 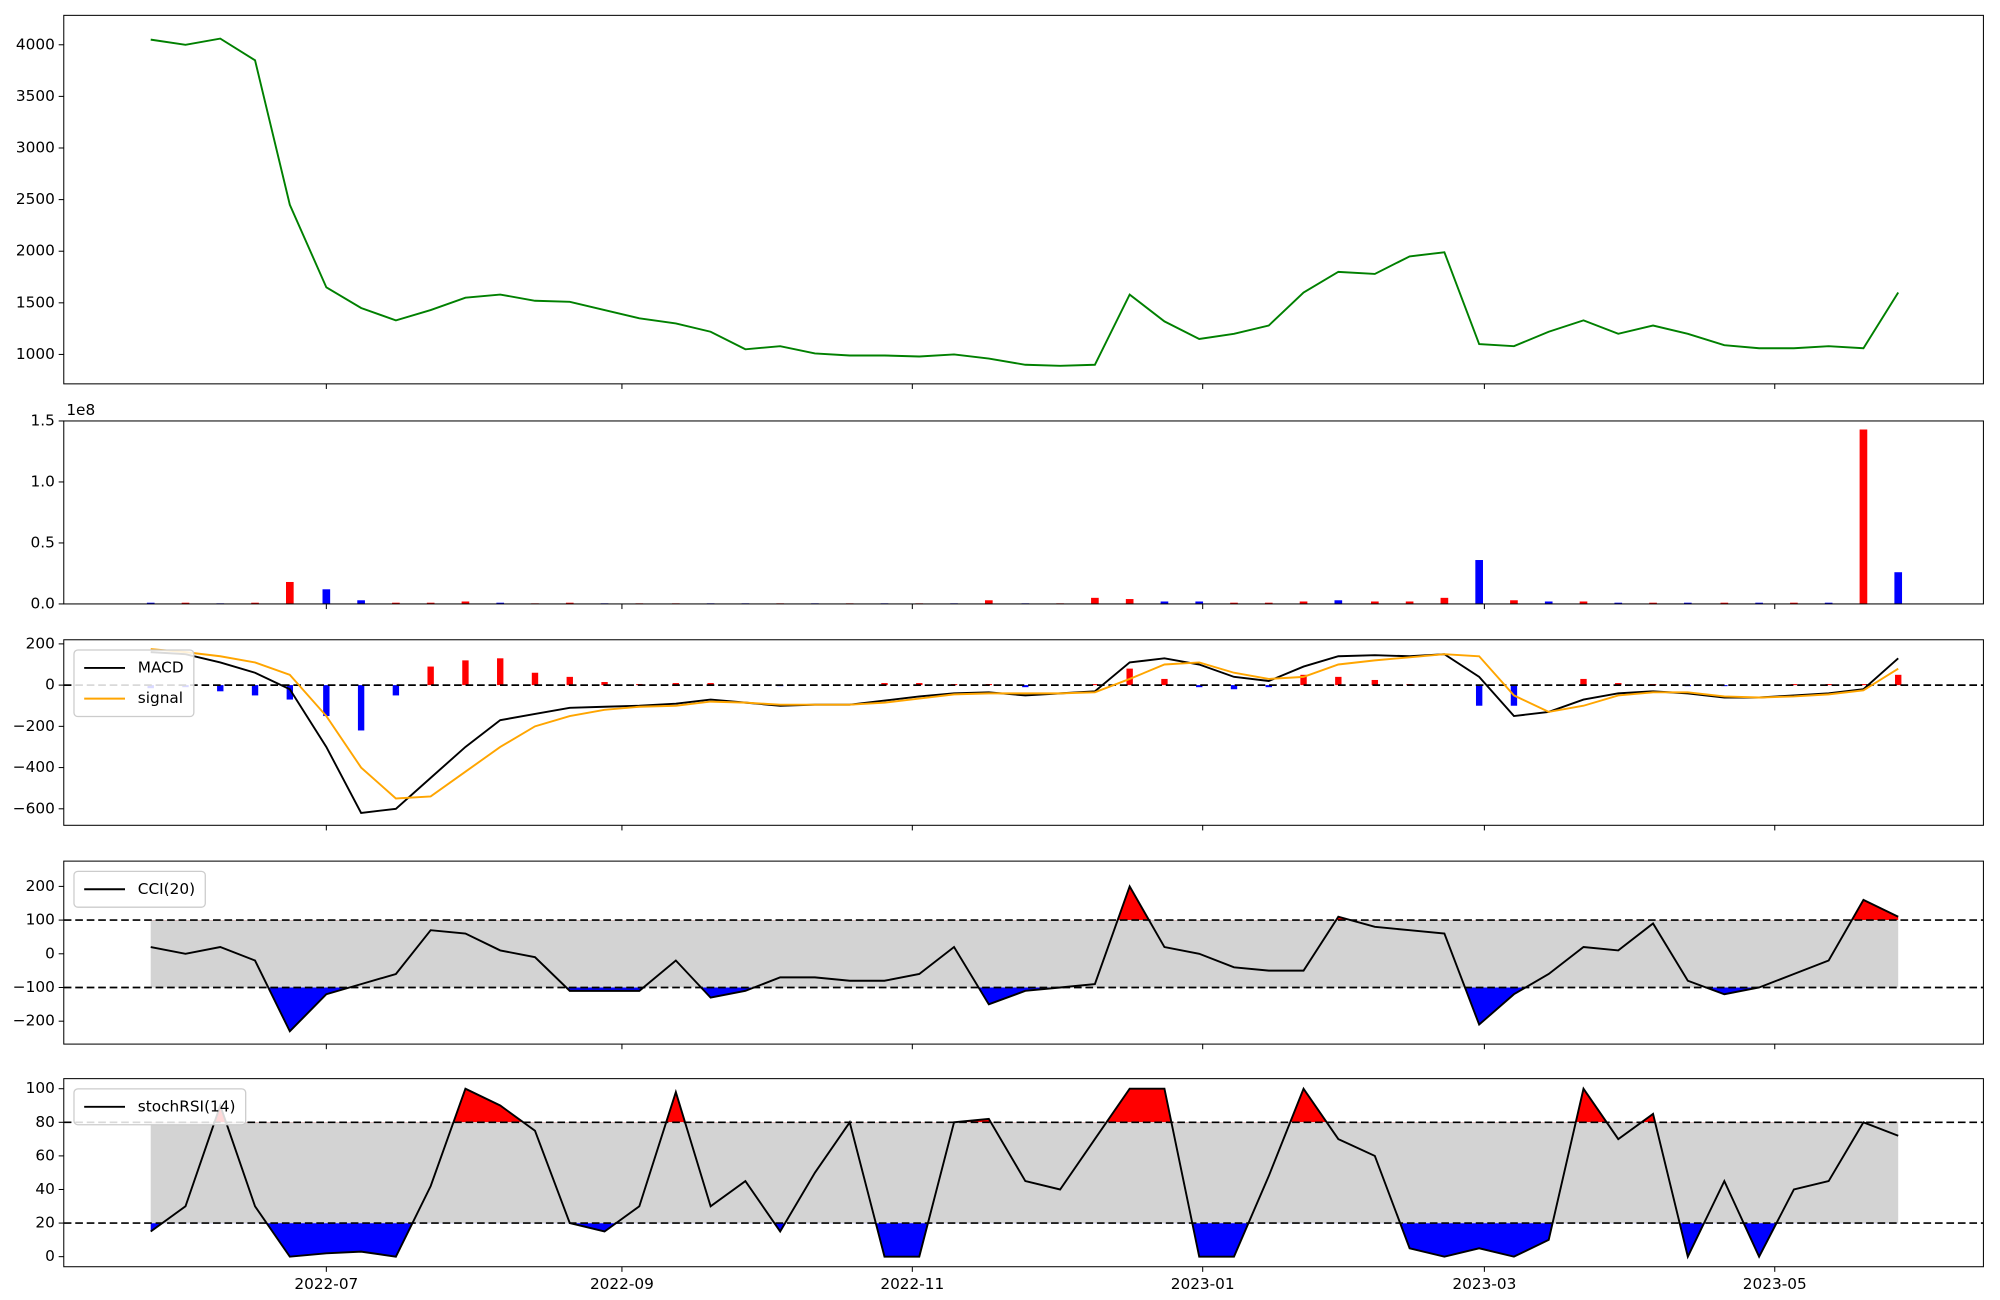 What do you see at coordinates (42, 481) in the screenshot?
I see `y-tick-label: 1.0` at bounding box center [42, 481].